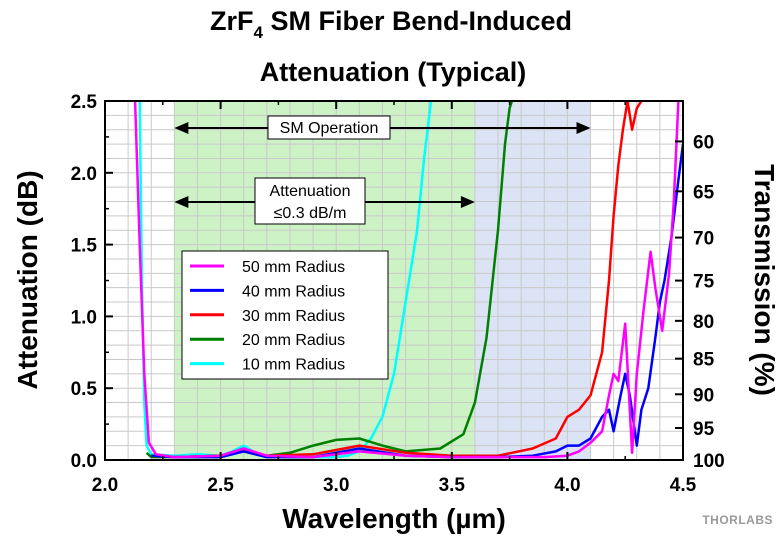 Image resolution: width=780 pixels, height=536 pixels. What do you see at coordinates (84, 317) in the screenshot?
I see `y-tick-label: 1.0` at bounding box center [84, 317].